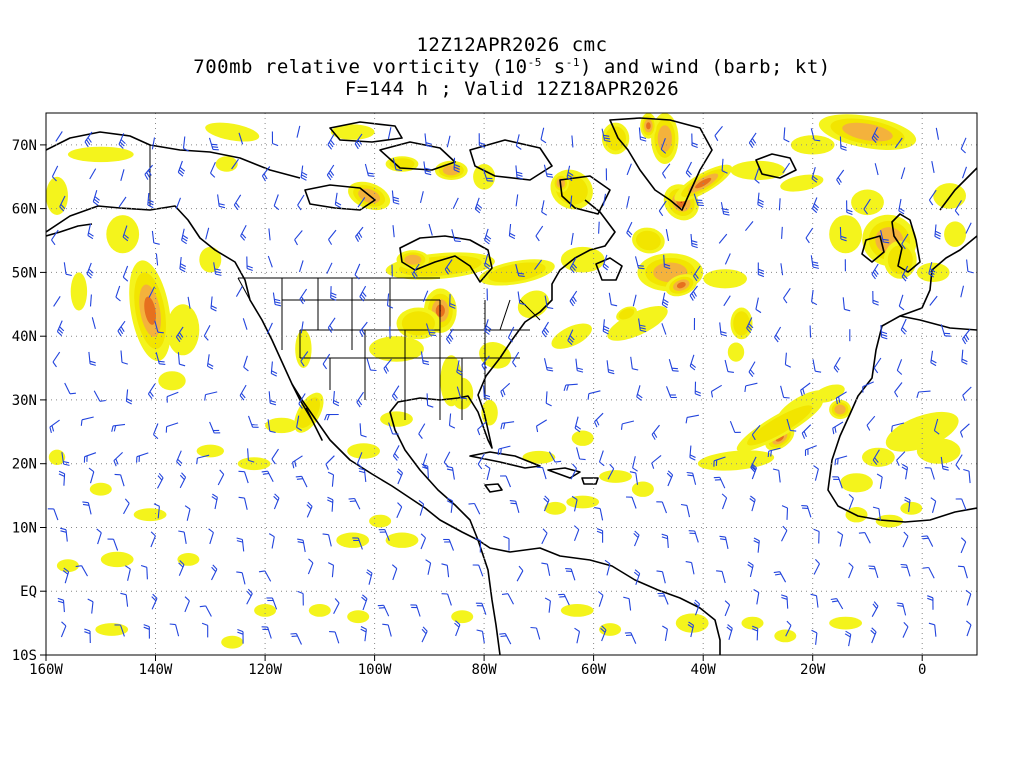 Image resolution: width=1024 pixels, height=768 pixels. What do you see at coordinates (46, 670) in the screenshot?
I see `x-tick-label: 160W` at bounding box center [46, 670].